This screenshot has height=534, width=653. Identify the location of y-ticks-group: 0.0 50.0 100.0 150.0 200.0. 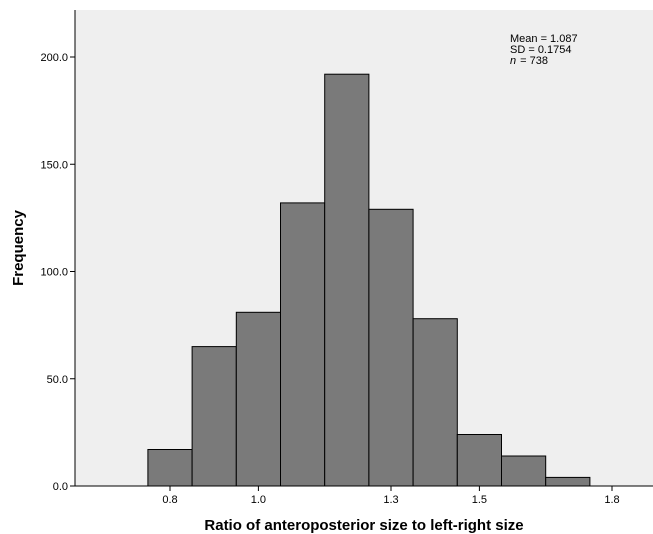
(57, 272).